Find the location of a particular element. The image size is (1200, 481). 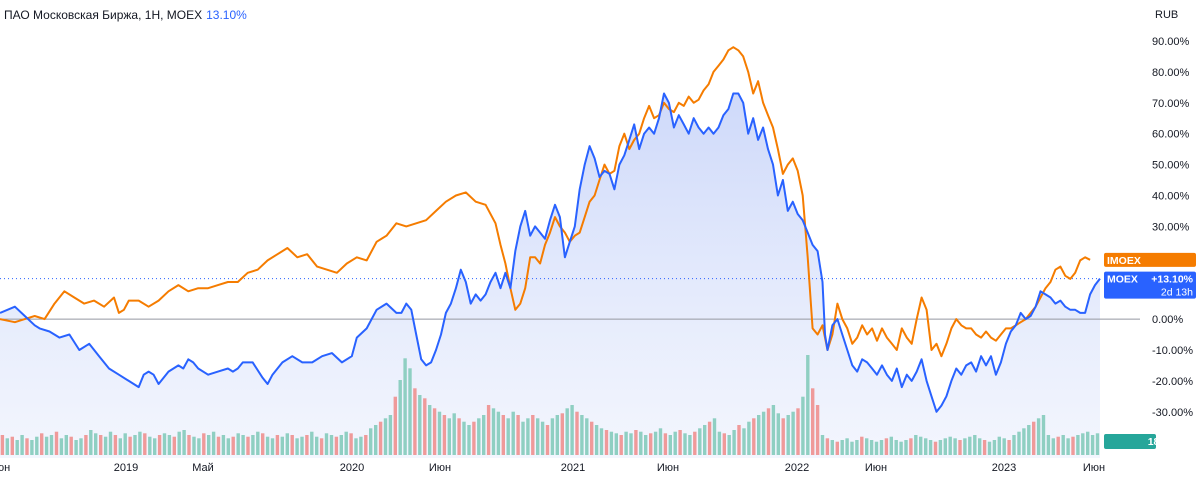

currency-label: RUB is located at coordinates (1166, 15).